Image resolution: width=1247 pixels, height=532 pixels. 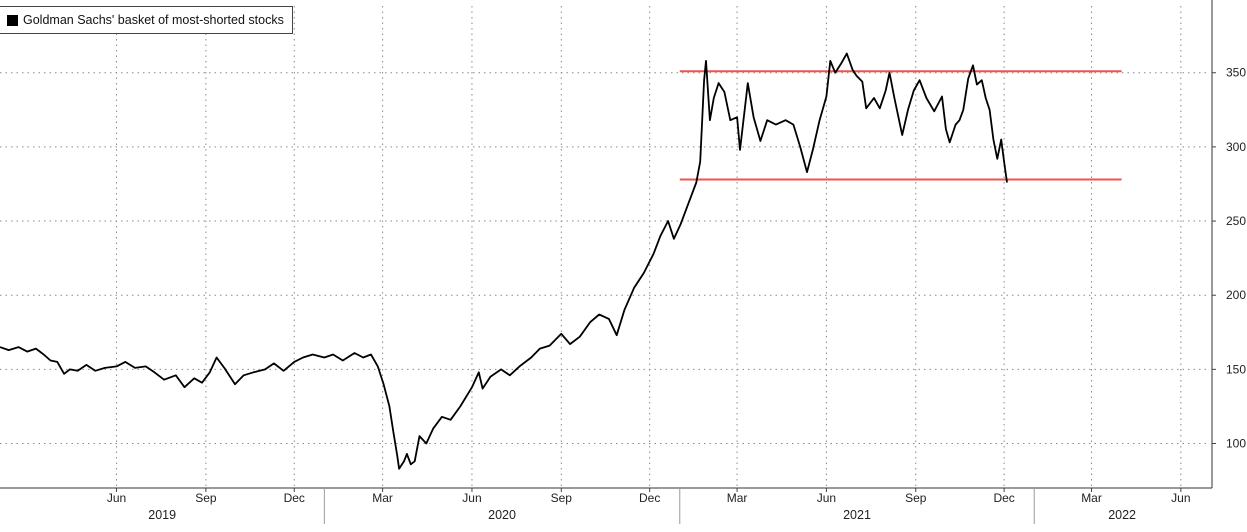 I want to click on year-label: 2021, so click(x=857, y=515).